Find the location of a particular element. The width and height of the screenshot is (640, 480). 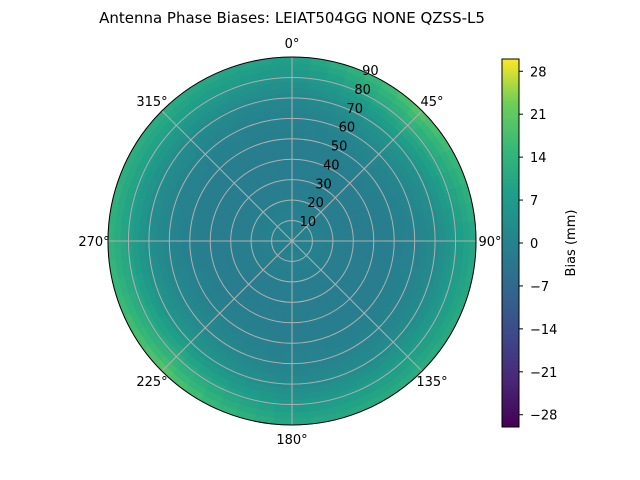

colorbar-tick-label: 14 is located at coordinates (538, 158).